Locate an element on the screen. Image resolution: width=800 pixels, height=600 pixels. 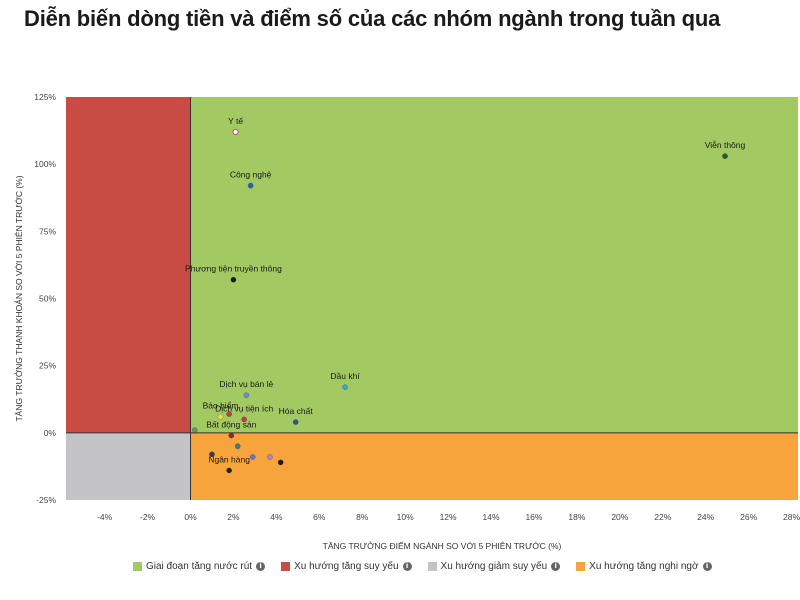
x-tick-label: 20% is located at coordinates (619, 517).